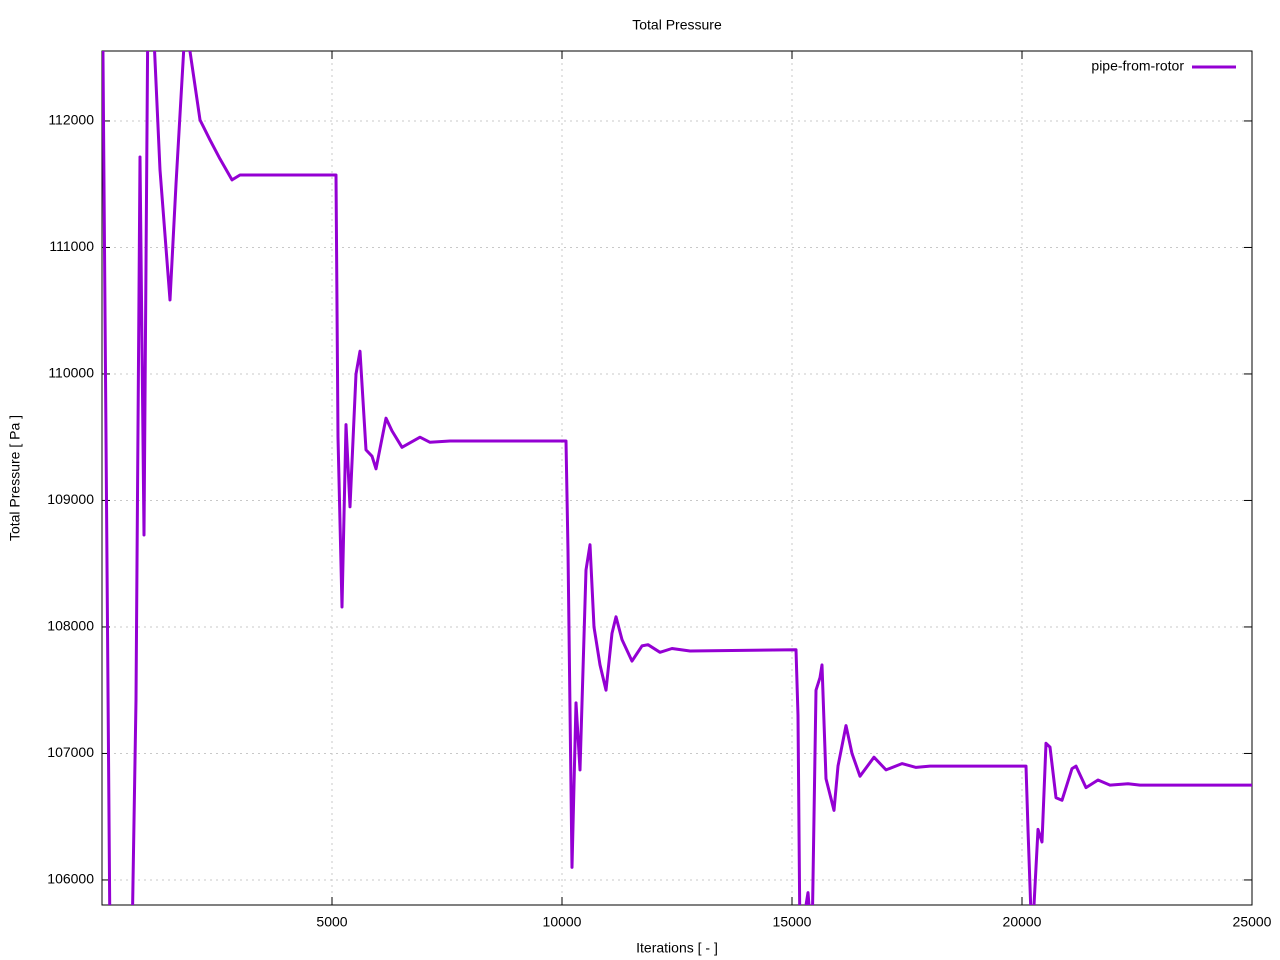 This screenshot has height=960, width=1280. What do you see at coordinates (1137, 66) in the screenshot?
I see `legend-label: pipe-from-rotor` at bounding box center [1137, 66].